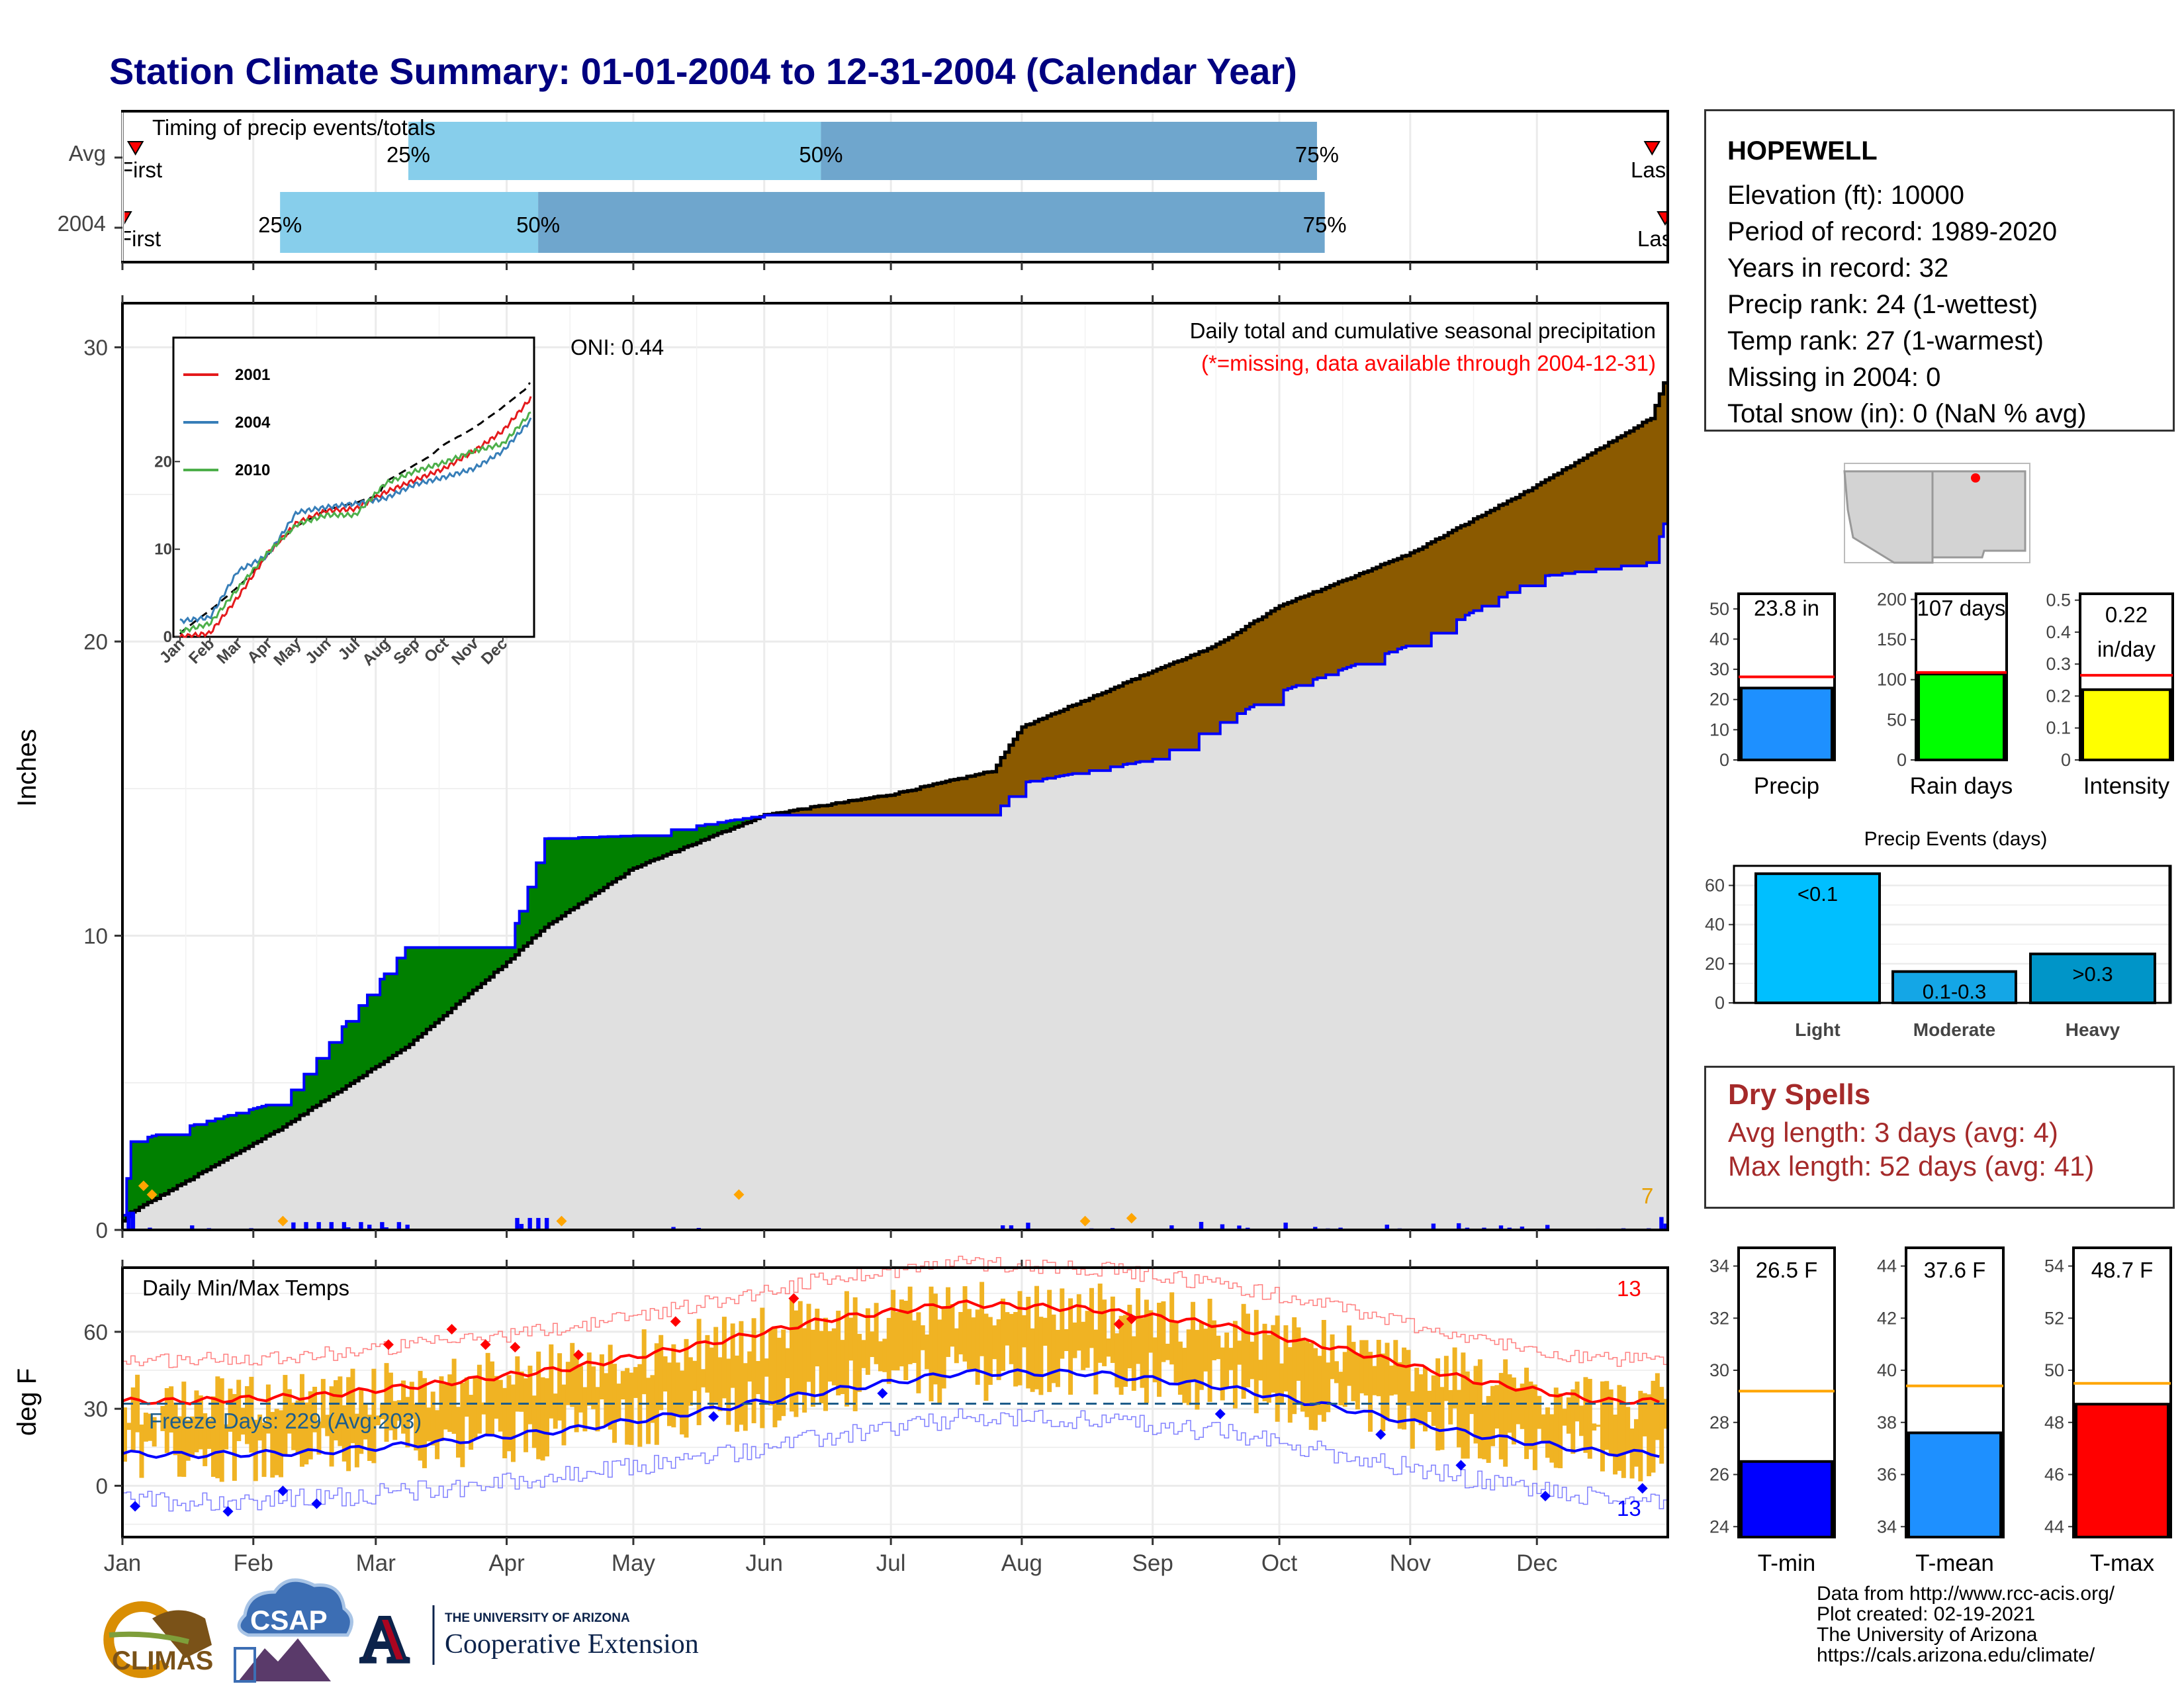 This screenshot has width=2184, height=1688. I want to click on record-min-line, so click(895, 1460).